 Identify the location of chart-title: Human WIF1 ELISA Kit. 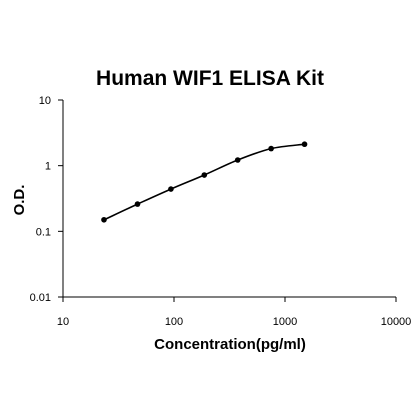
(210, 78).